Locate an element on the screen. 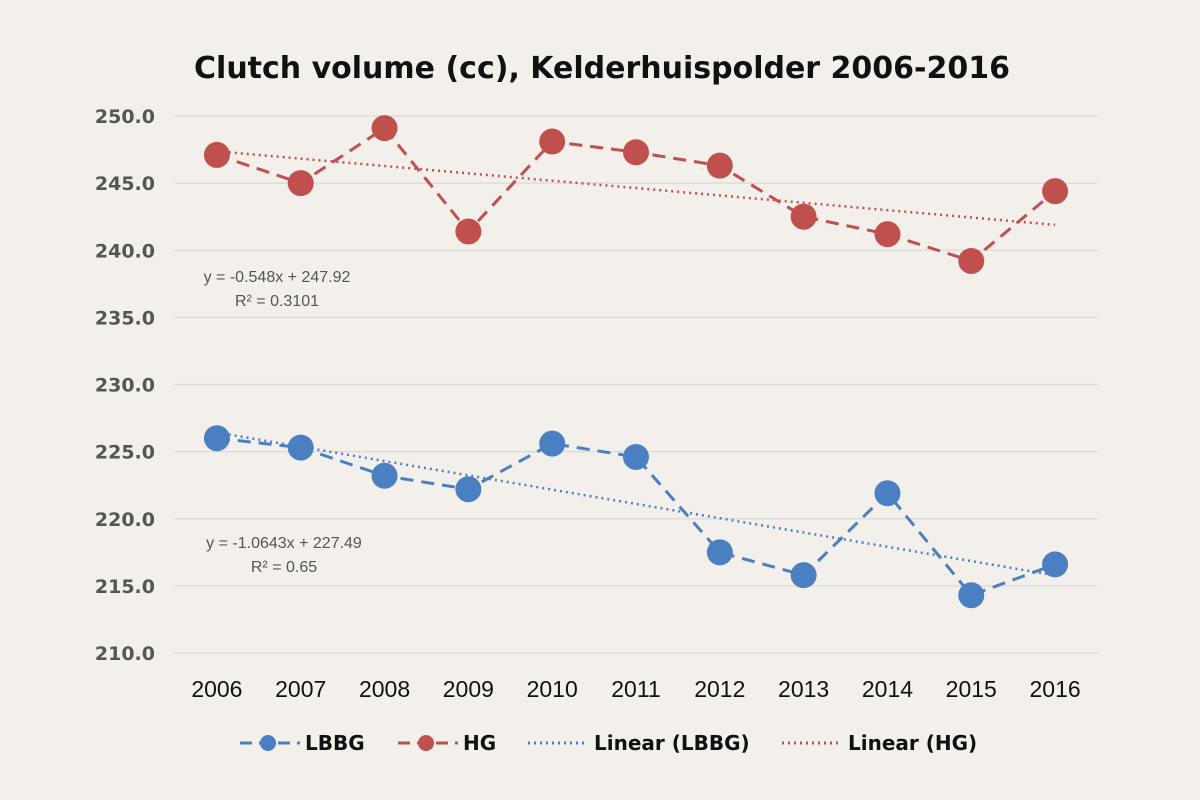  hg-trend-r2: R² = 0.3101 is located at coordinates (277, 301).